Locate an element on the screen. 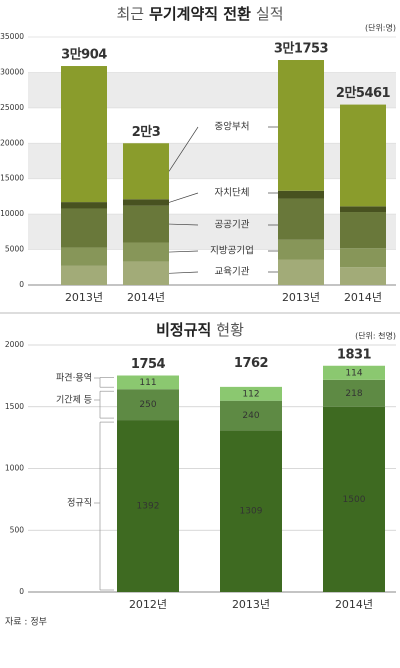 The width and height of the screenshot is (400, 668). value-label: 112 is located at coordinates (250, 394).